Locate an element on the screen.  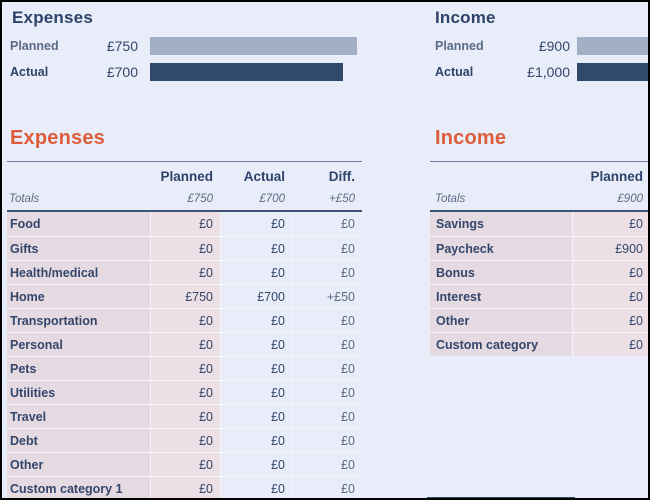
table-row: Other £0 is located at coordinates (539, 320).